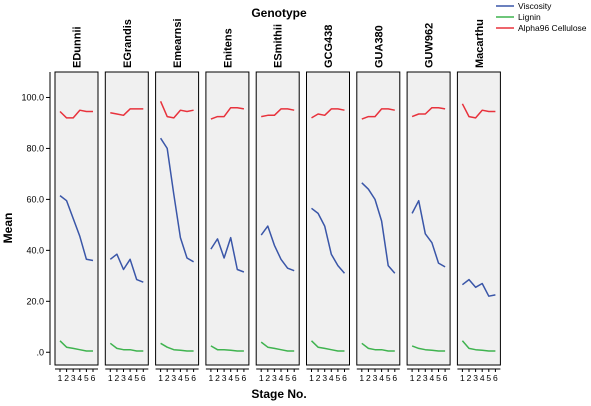 The width and height of the screenshot is (591, 406). Describe the element at coordinates (35, 301) in the screenshot. I see `y-tick-label-1: 20.0` at that location.